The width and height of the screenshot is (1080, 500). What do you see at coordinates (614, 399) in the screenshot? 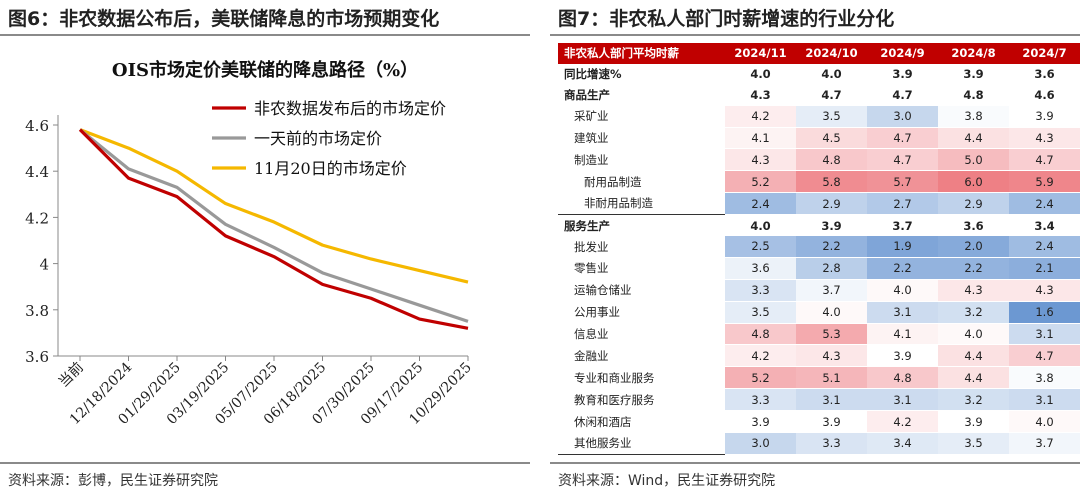
I see `row-label: 教育和医疗服务` at bounding box center [614, 399].